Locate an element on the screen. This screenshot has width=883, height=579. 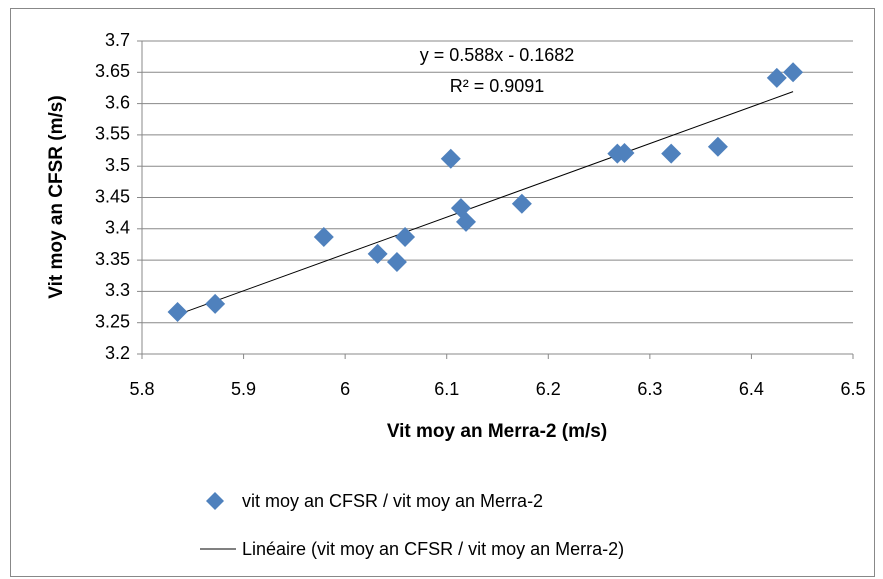
y-tick-label: 3.2 is located at coordinates (117, 353).